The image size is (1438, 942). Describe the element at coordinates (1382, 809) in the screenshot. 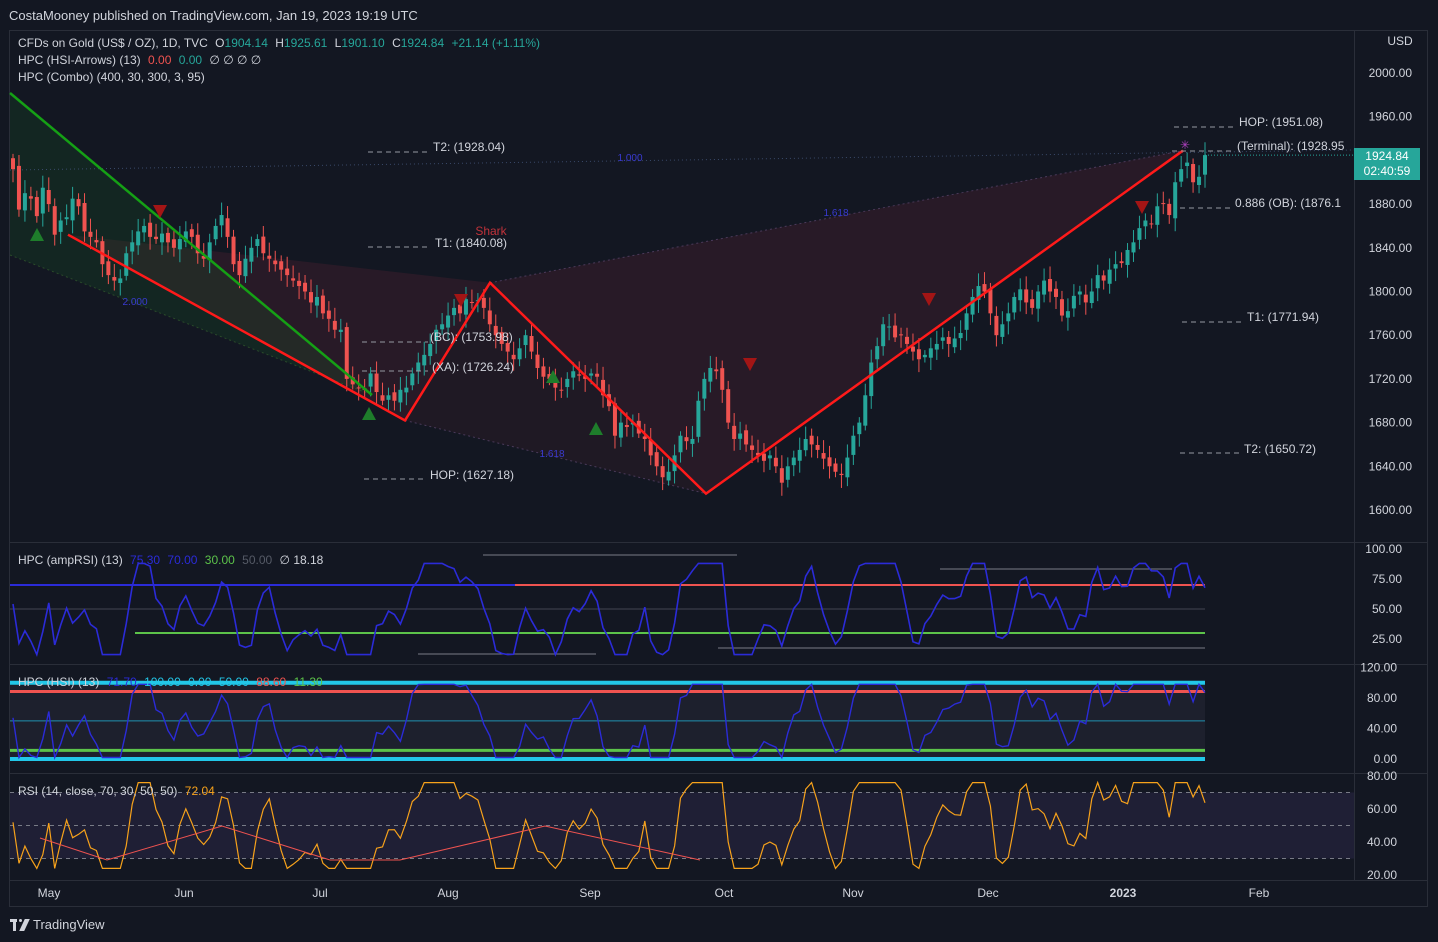

I see `rsi-axis-tick: 60.00` at that location.